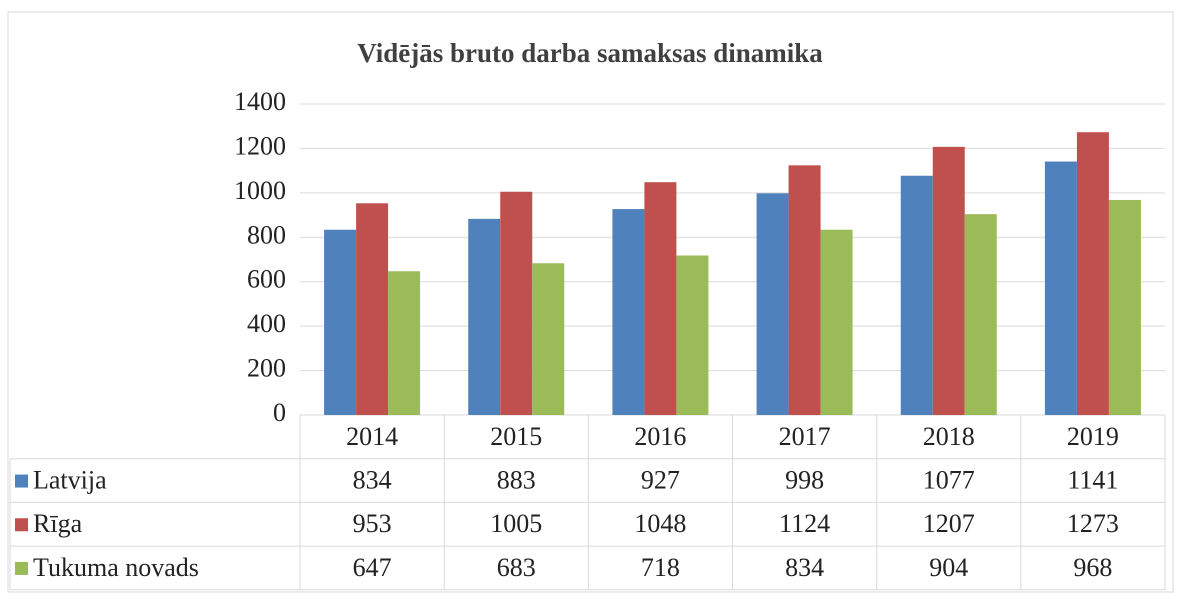 This screenshot has width=1181, height=602. I want to click on table-value: 998, so click(804, 480).